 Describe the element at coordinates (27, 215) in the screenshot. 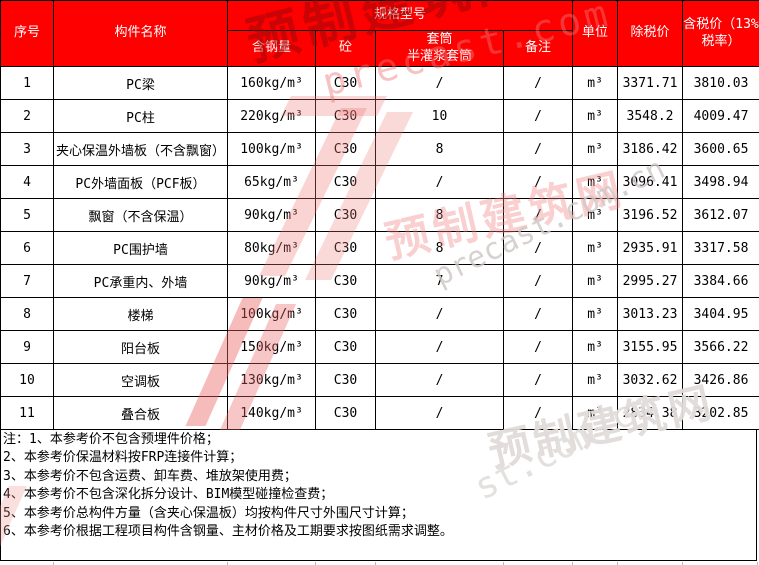

I see `cell-serial: 5` at that location.